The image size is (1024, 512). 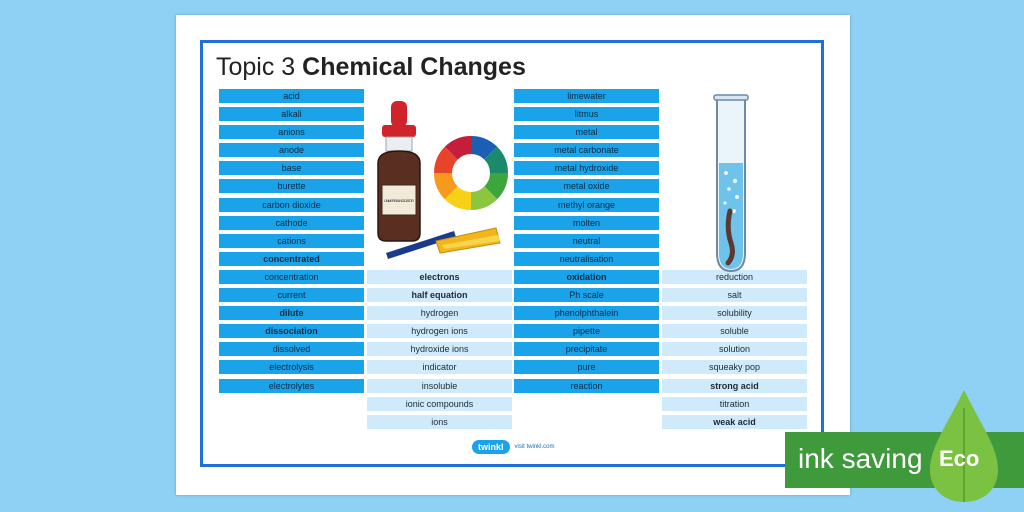 What do you see at coordinates (291, 96) in the screenshot?
I see `word-cell: acid` at bounding box center [291, 96].